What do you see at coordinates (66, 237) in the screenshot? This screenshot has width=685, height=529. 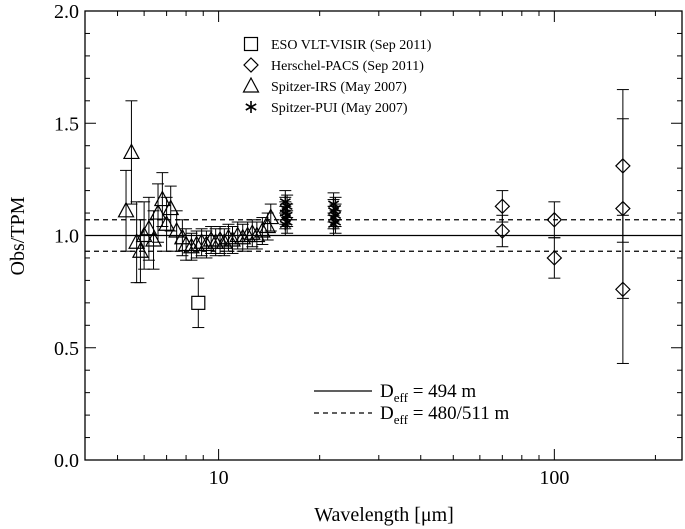 I see `y-tick-label: 1.0` at bounding box center [66, 237].